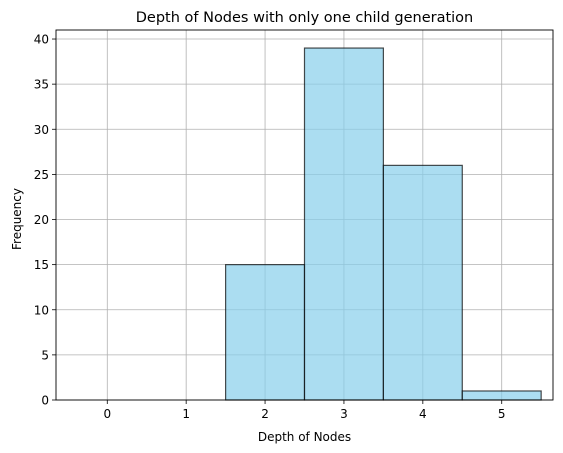 The width and height of the screenshot is (563, 453). Describe the element at coordinates (17, 219) in the screenshot. I see `y-axis-label: Frequency` at that location.